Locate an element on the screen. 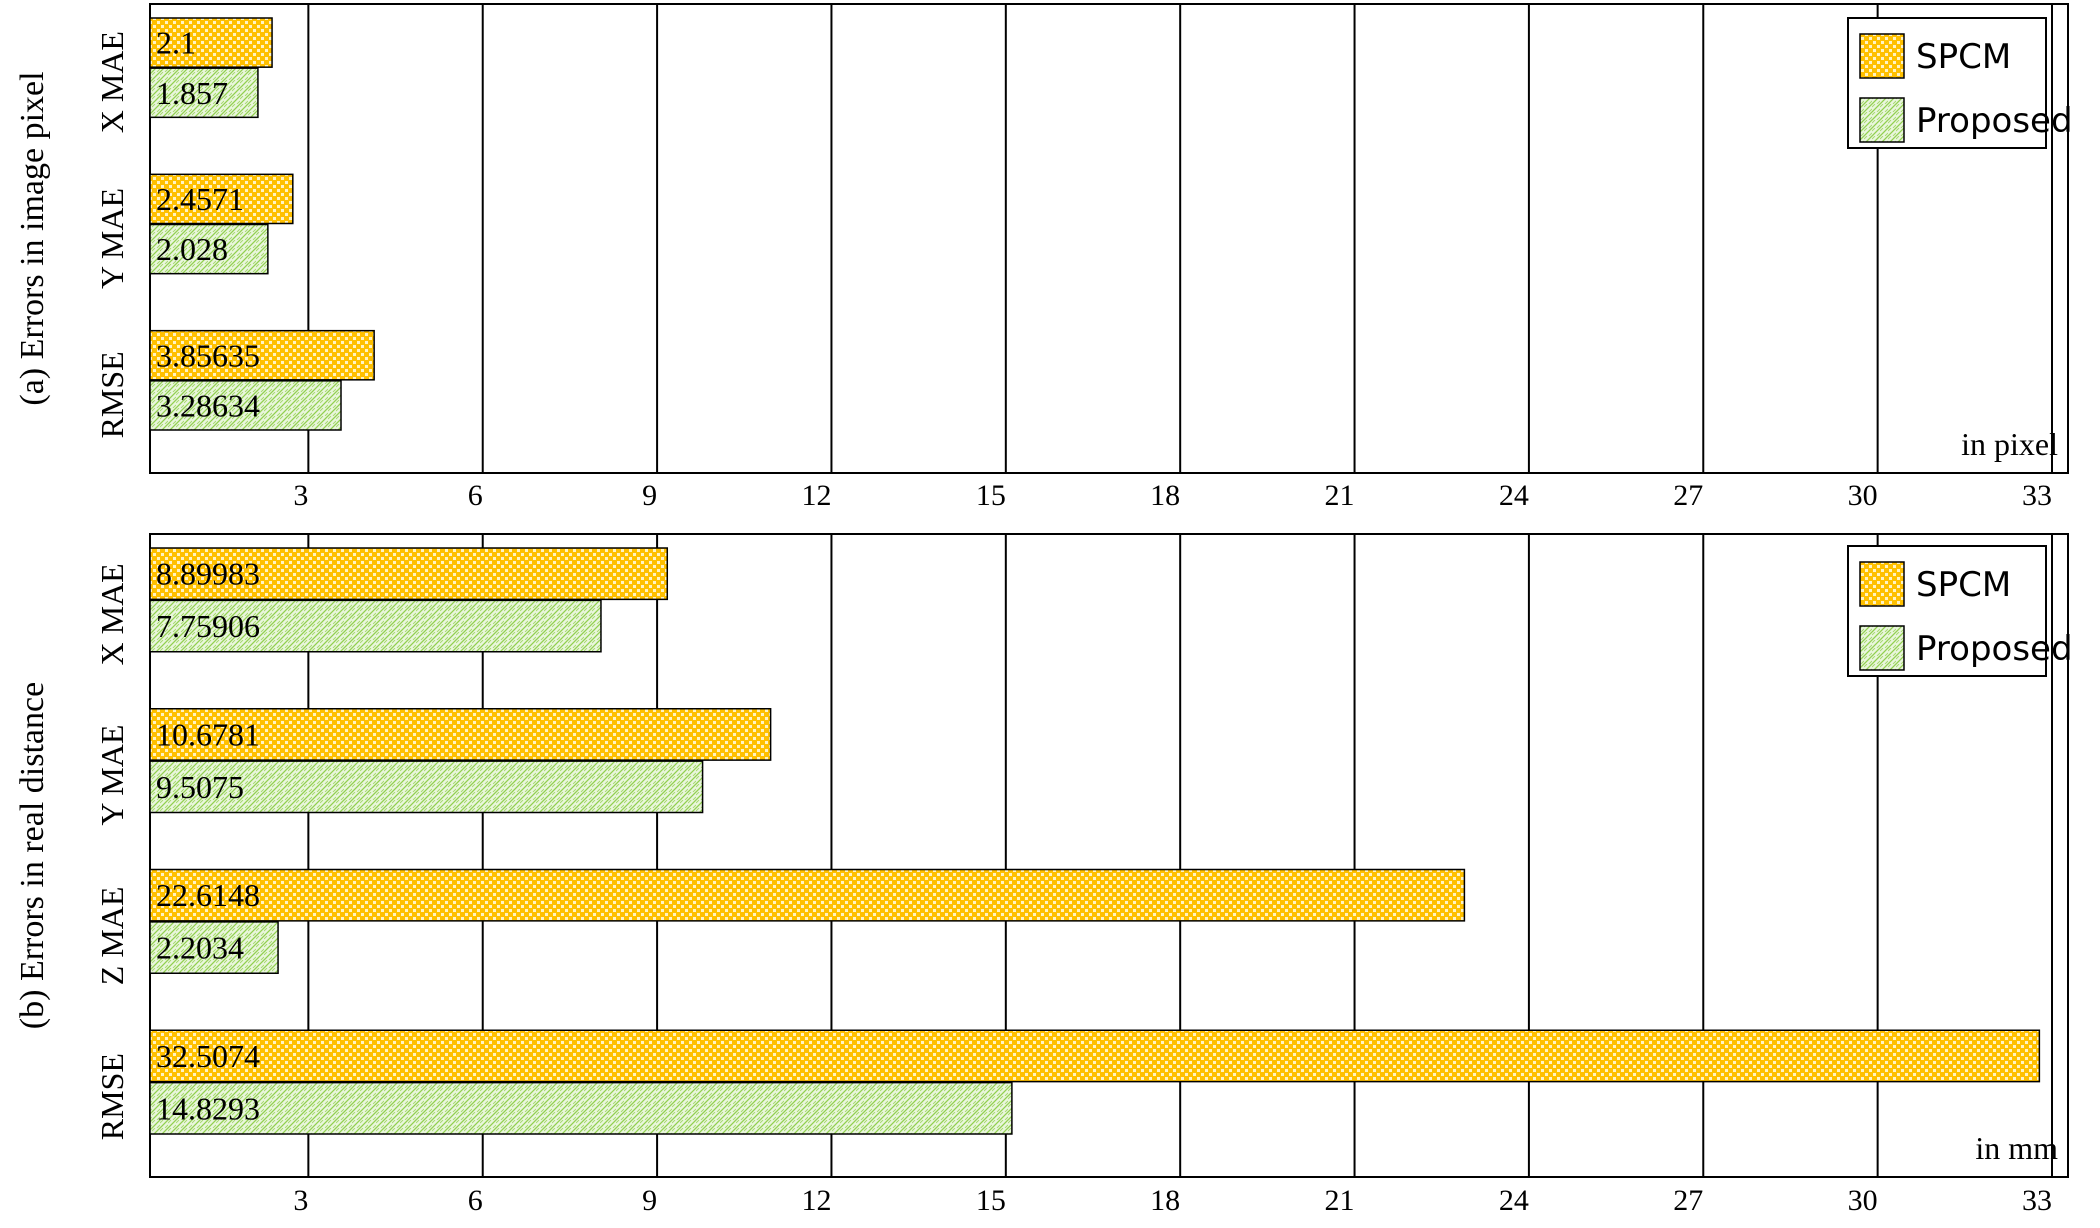 This screenshot has width=2100, height=1228. bar-value-label: 14.8293 is located at coordinates (208, 1108).